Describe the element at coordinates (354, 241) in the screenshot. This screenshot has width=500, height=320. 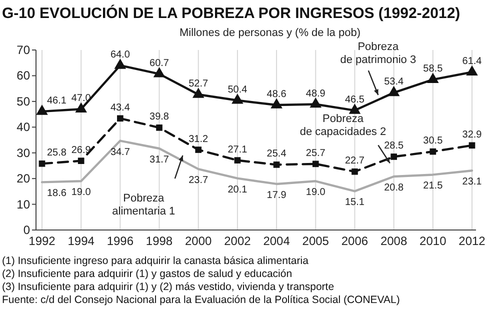
I see `x-tick-label: 2006` at that location.